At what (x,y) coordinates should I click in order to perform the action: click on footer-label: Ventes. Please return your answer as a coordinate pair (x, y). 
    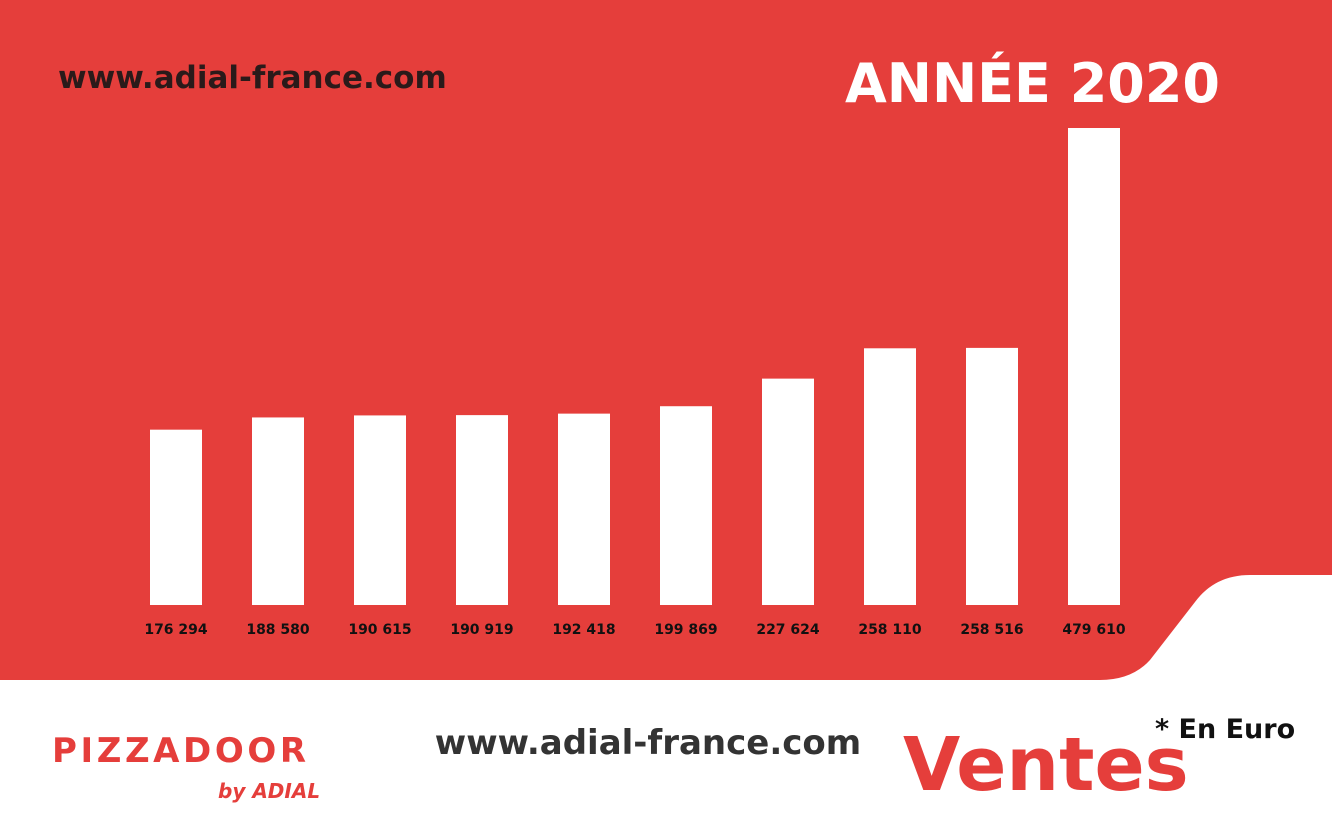
    Looking at the image, I should click on (1046, 765).